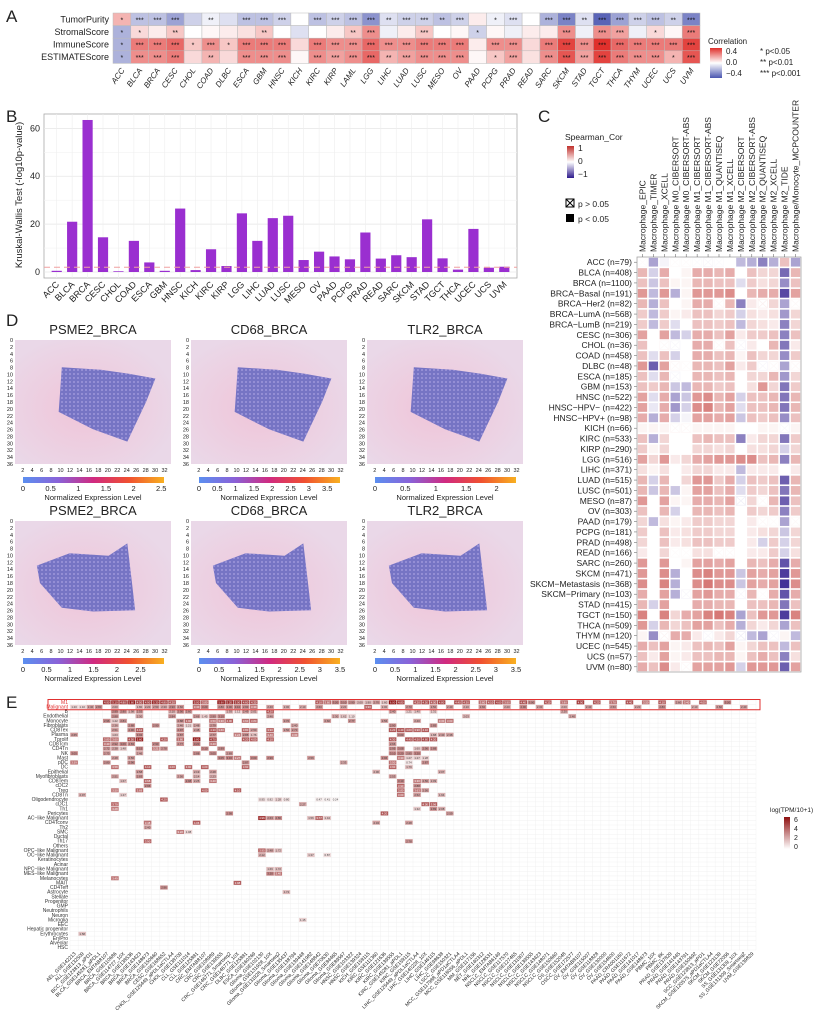 The height and width of the screenshot is (1026, 822). I want to click on cell-value: 2.19, so click(197, 772).